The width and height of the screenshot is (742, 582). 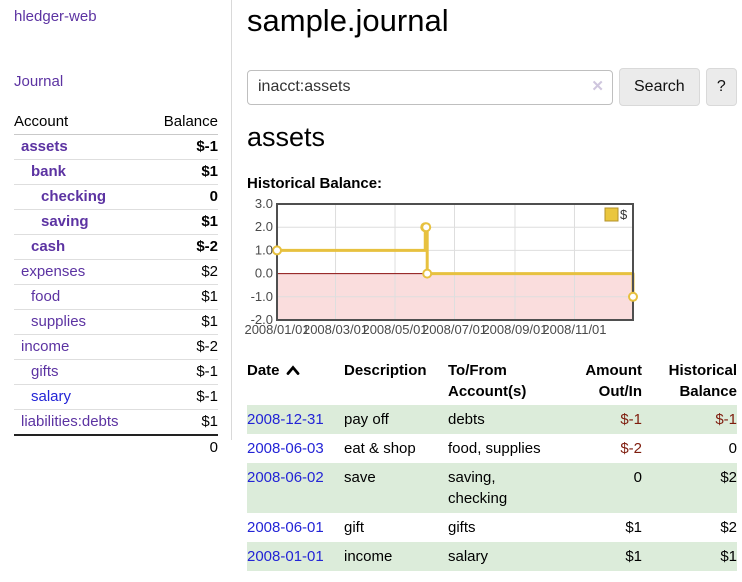 What do you see at coordinates (360, 477) in the screenshot?
I see `transaction-description: save` at bounding box center [360, 477].